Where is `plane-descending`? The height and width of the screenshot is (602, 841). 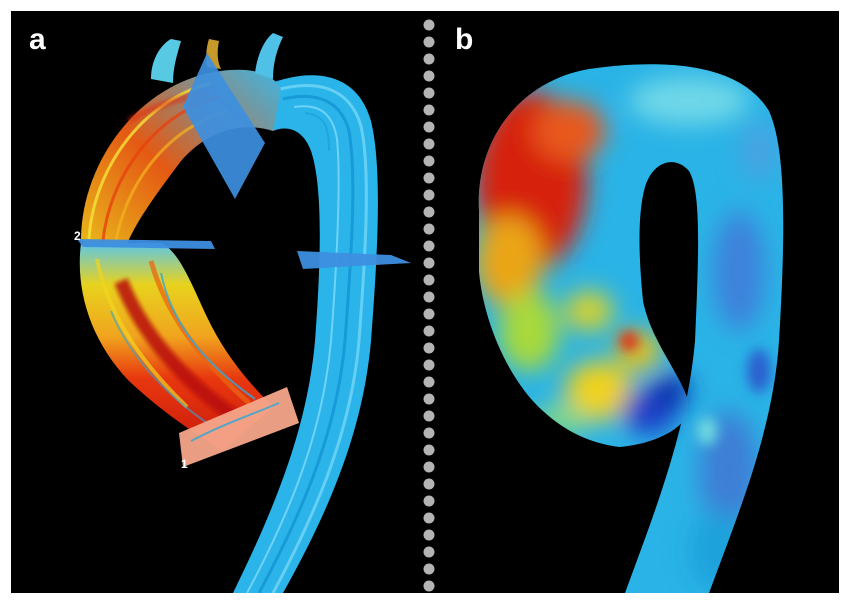
plane-descending is located at coordinates (354, 260).